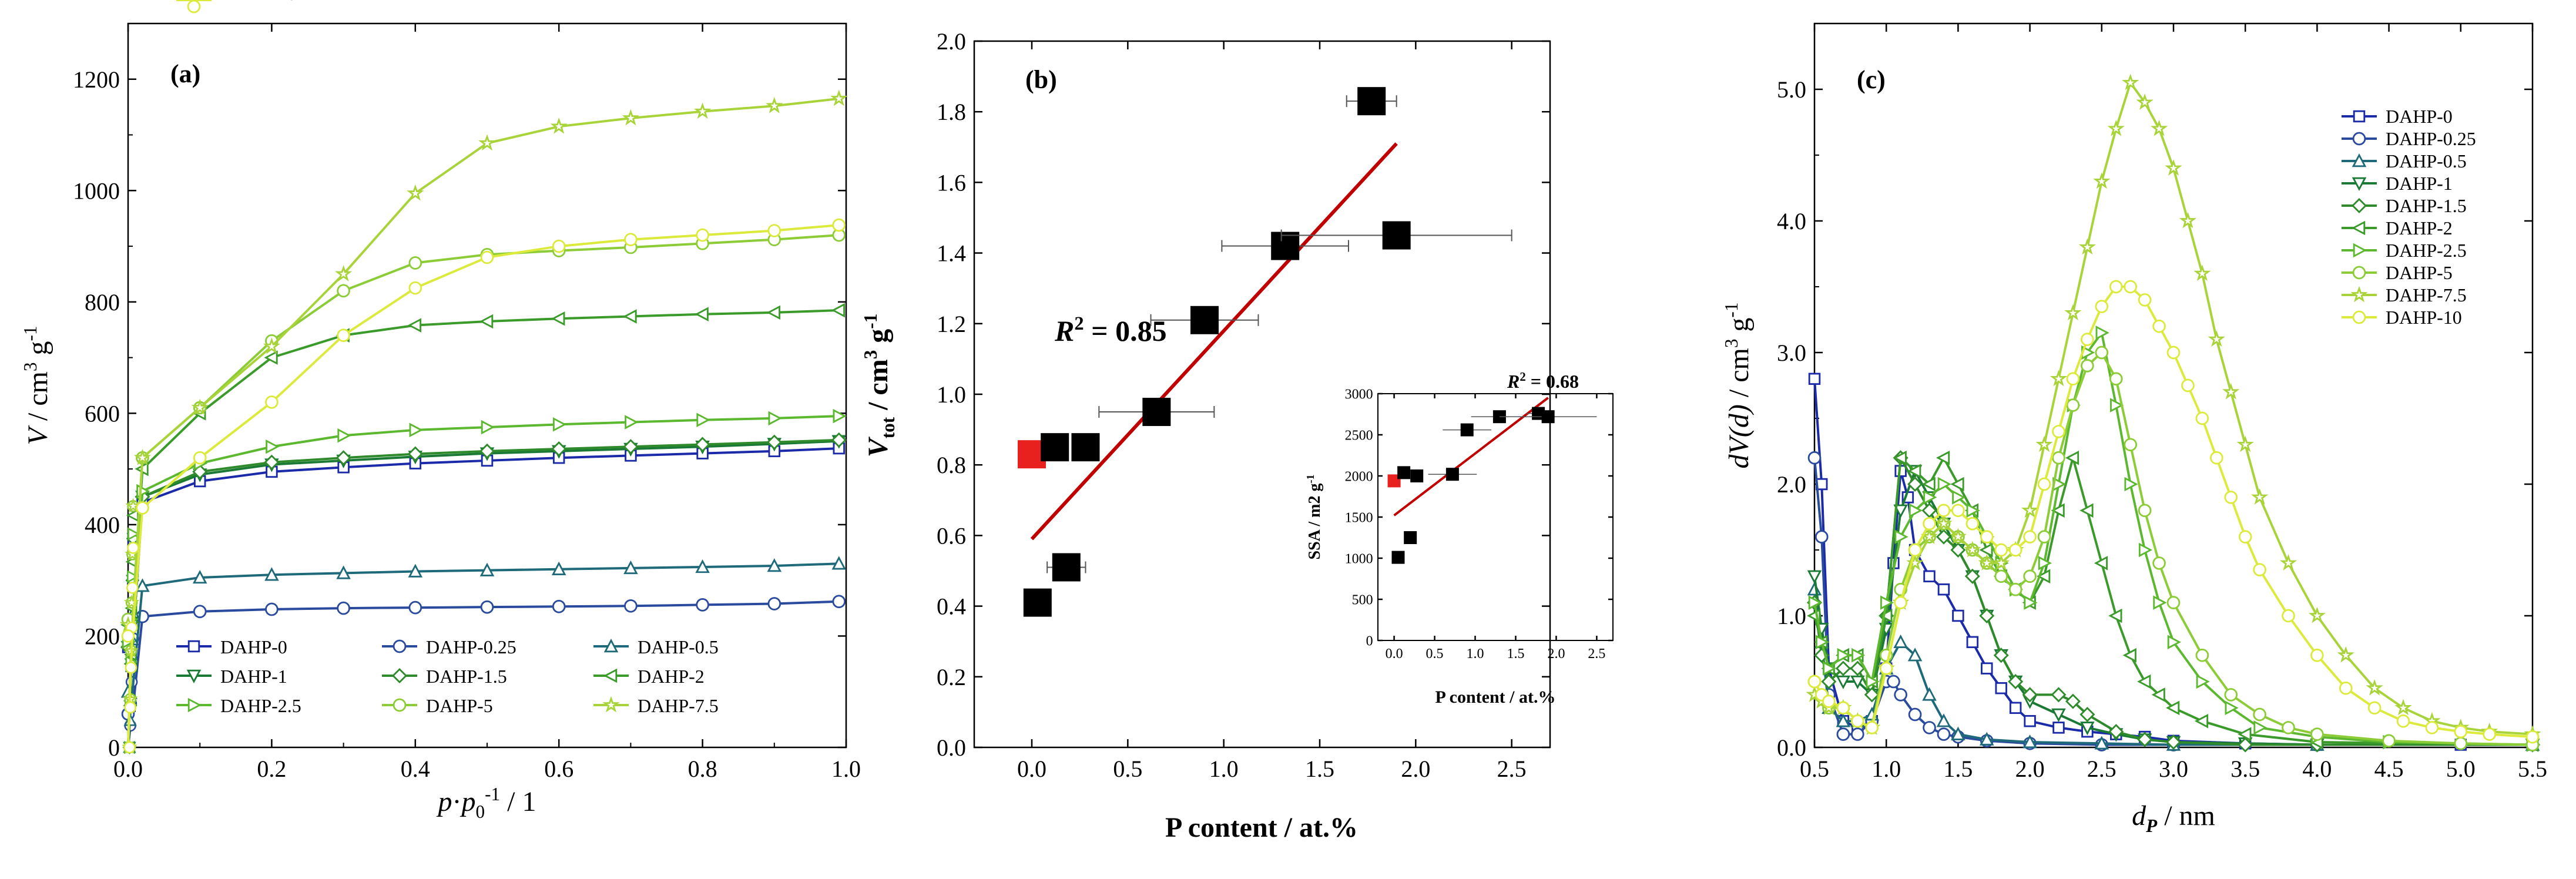 Image resolution: width=2576 pixels, height=879 pixels. What do you see at coordinates (952, 465) in the screenshot?
I see `b-ytick-label: 0.8` at bounding box center [952, 465].